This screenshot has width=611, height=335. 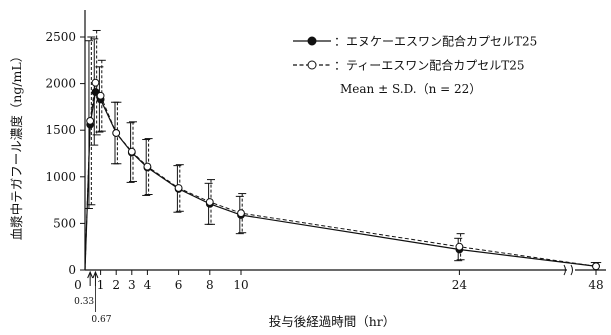 What do you see at coordinates (435, 41) in the screenshot?
I see `legend-label: ：エヌケーエスワン配合カプセルT25` at bounding box center [435, 41].